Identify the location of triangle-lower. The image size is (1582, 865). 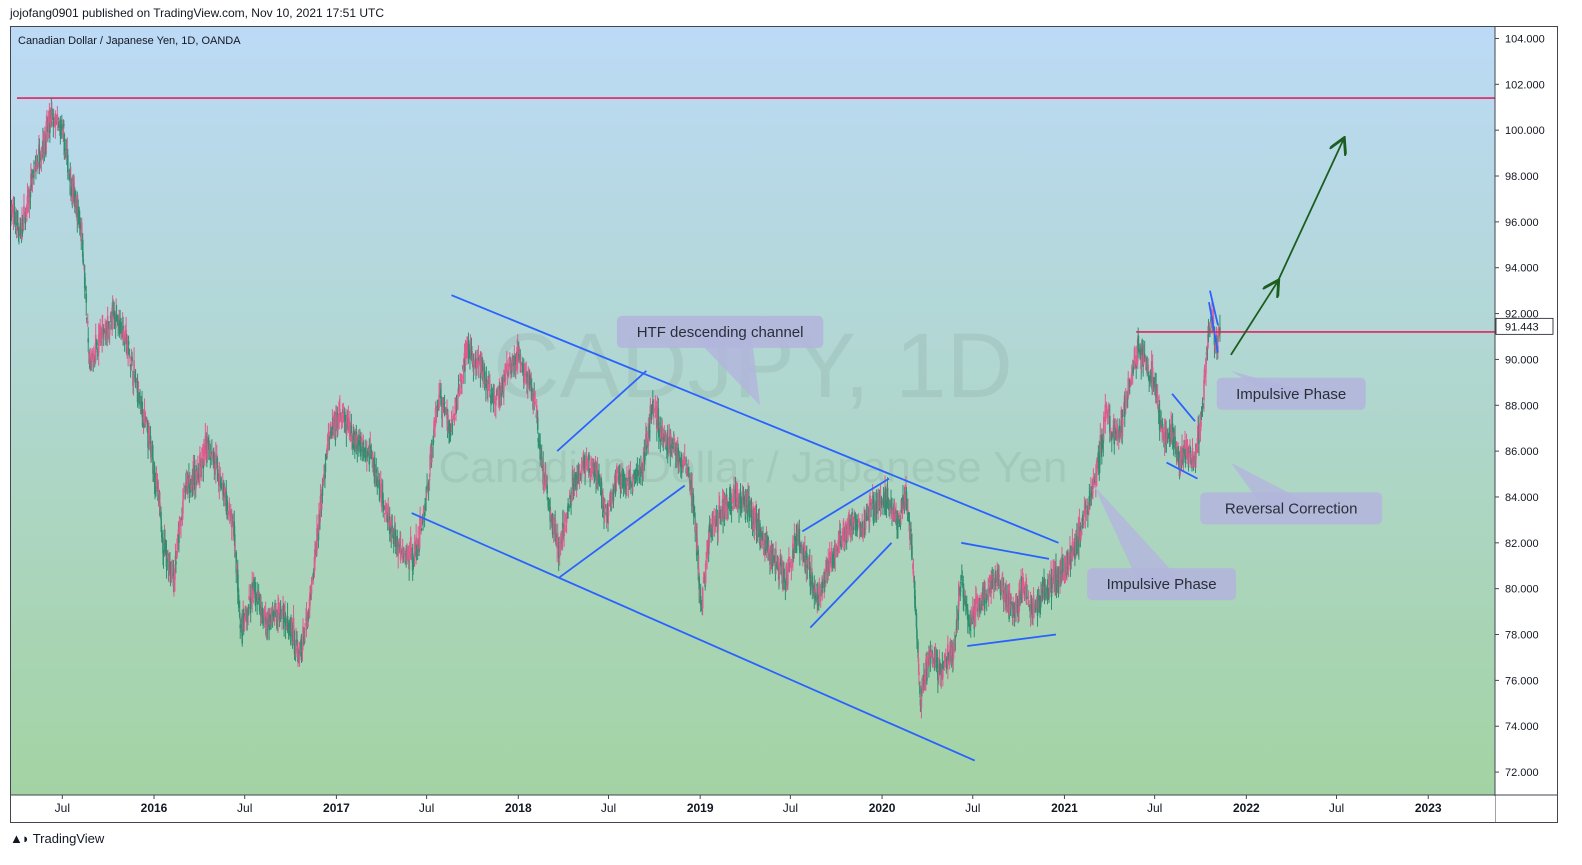
(1012, 640).